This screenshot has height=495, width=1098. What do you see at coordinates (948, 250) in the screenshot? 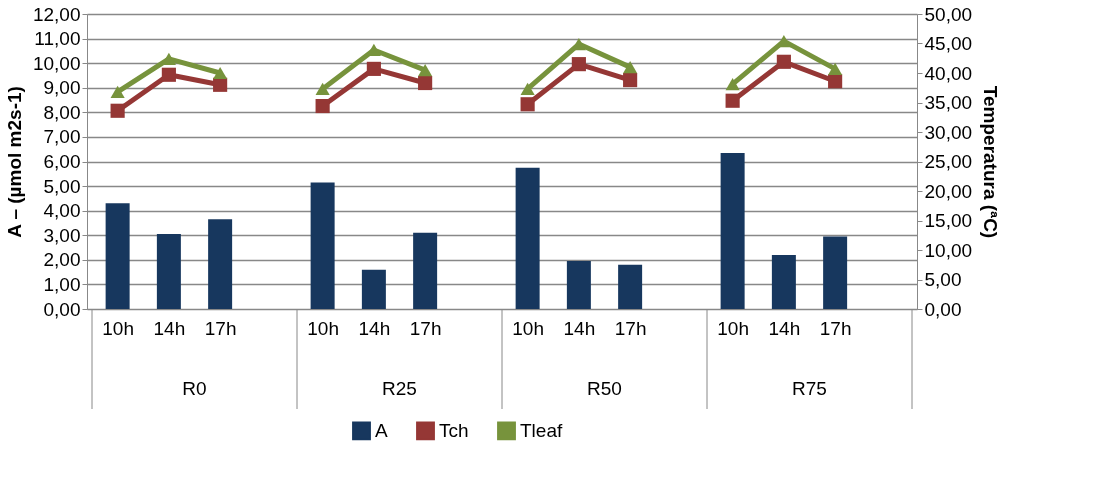
I see `y2-tick-label: 10,00` at bounding box center [948, 250].